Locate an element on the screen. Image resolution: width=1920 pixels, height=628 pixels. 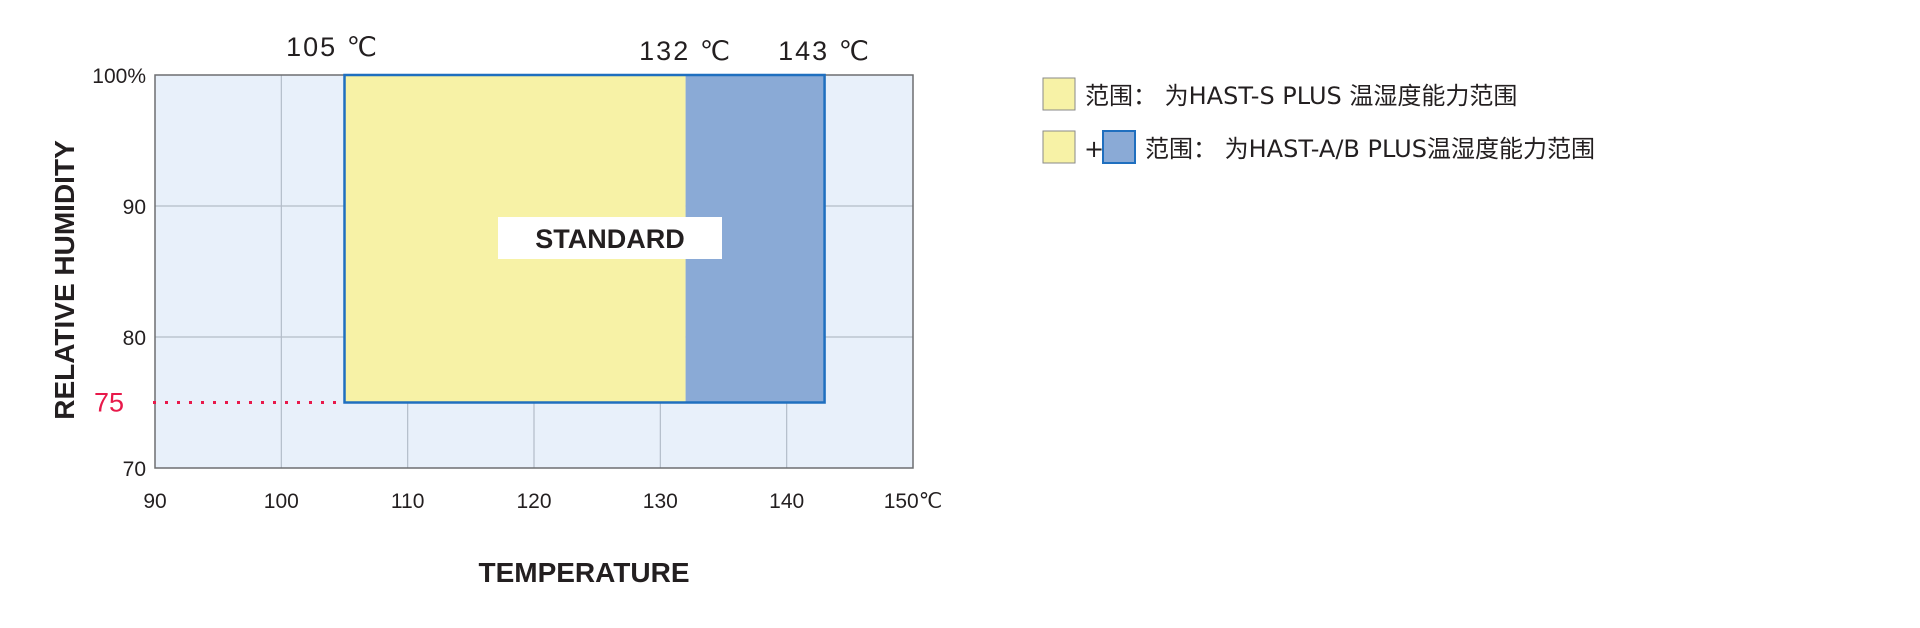
x-tick-label: 100 is located at coordinates (281, 501).